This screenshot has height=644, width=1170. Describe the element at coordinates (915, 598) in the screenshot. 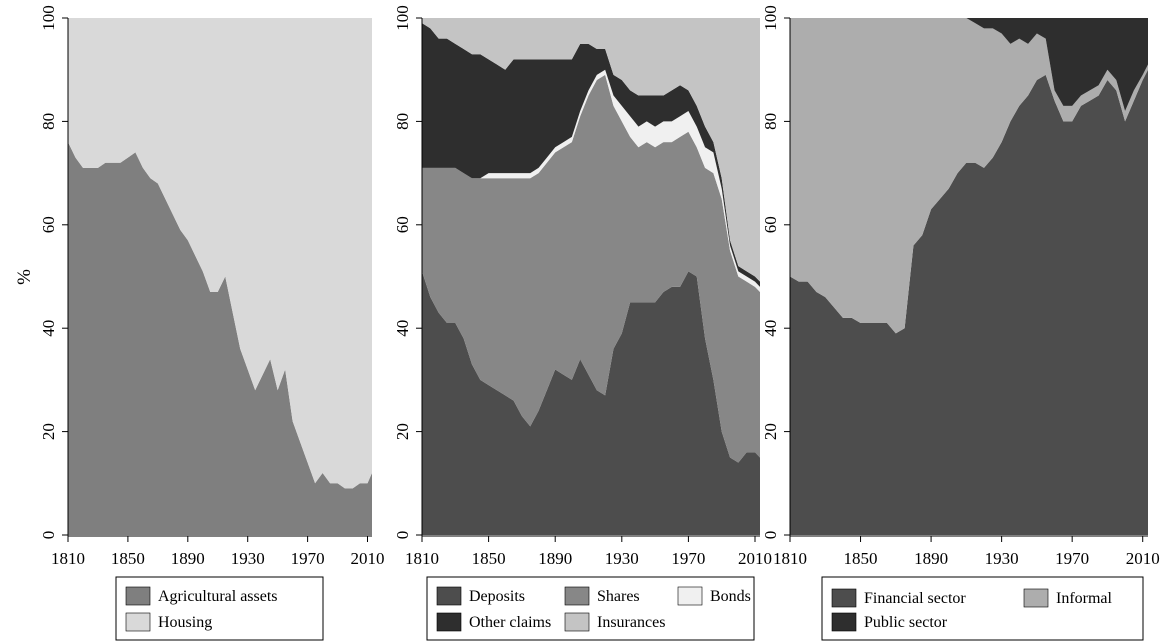

I see `legend-label: Financial sector` at that location.